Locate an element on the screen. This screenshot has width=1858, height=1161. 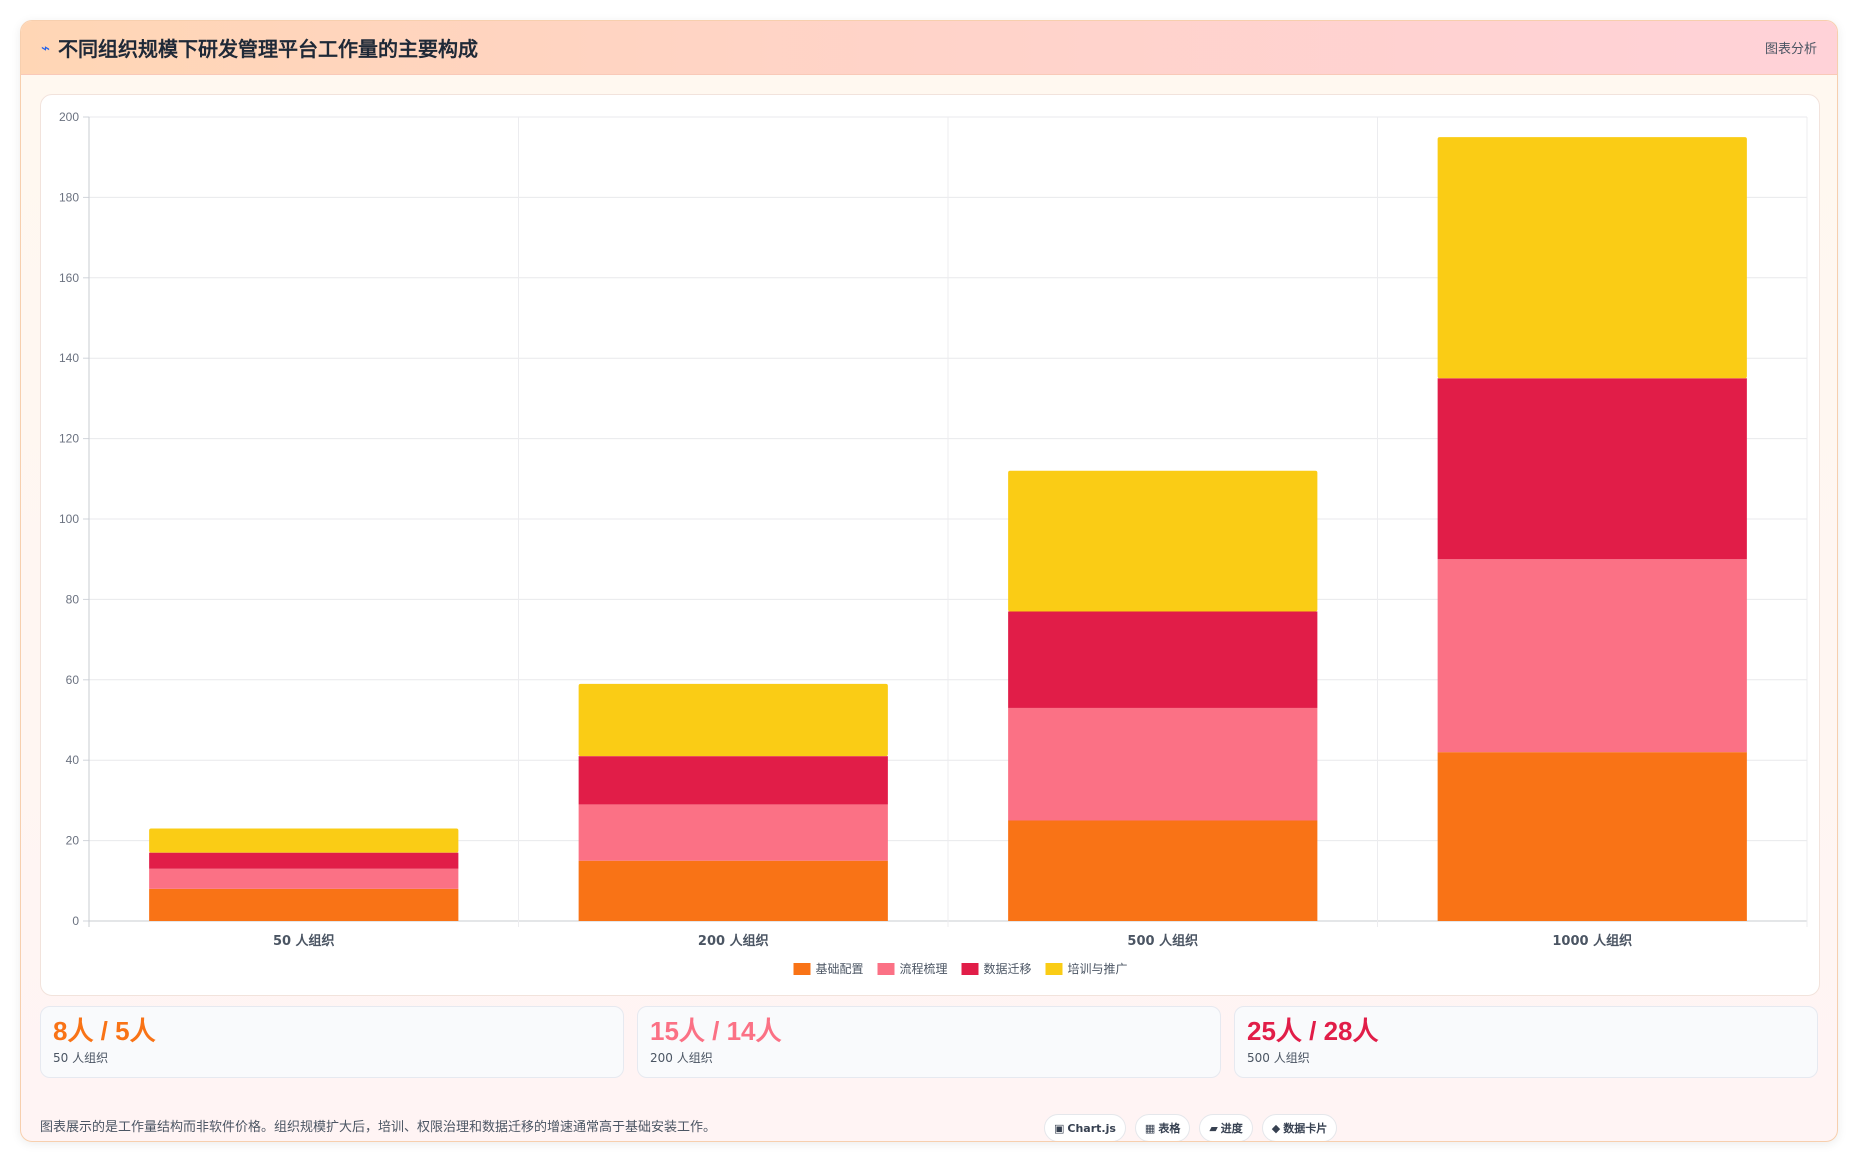
legend-label: 数据迁移 is located at coordinates (1008, 968).